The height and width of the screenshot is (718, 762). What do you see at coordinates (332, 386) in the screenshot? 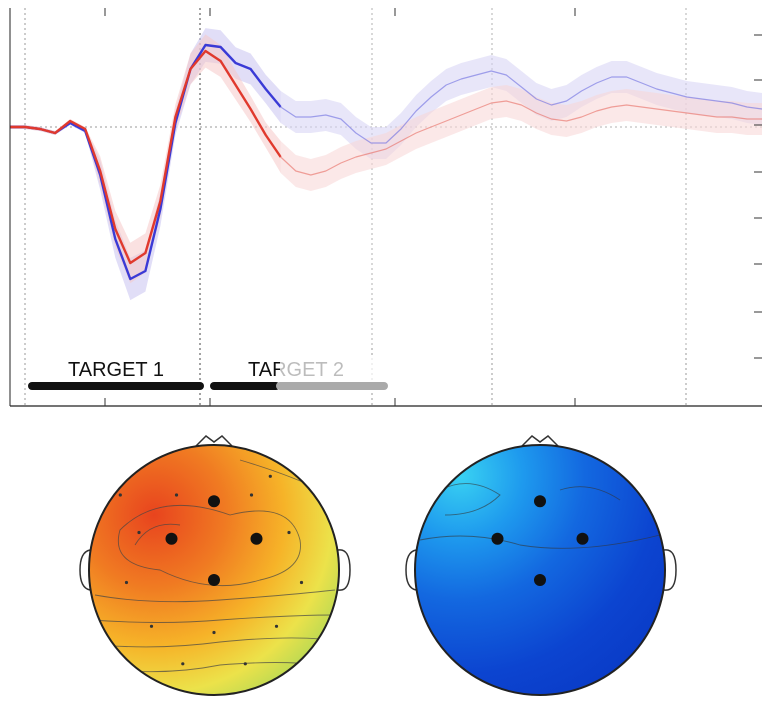
I see `target-2-bar-light` at bounding box center [332, 386].